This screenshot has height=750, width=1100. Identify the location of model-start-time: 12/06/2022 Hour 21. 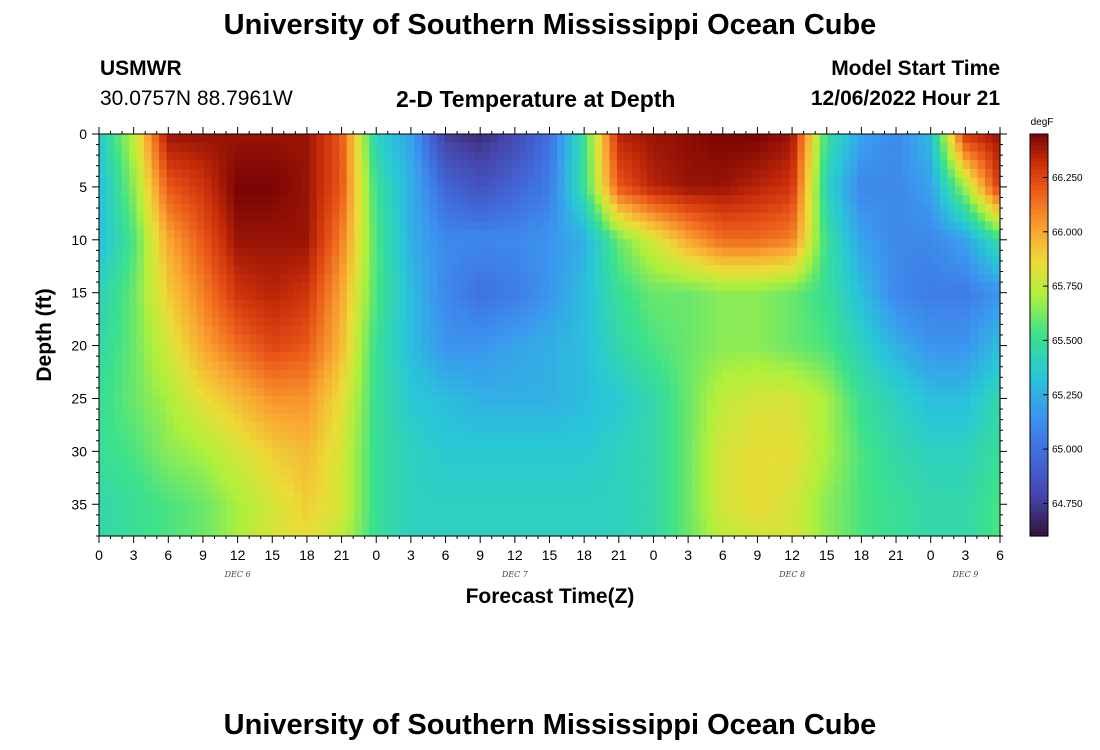
(905, 98).